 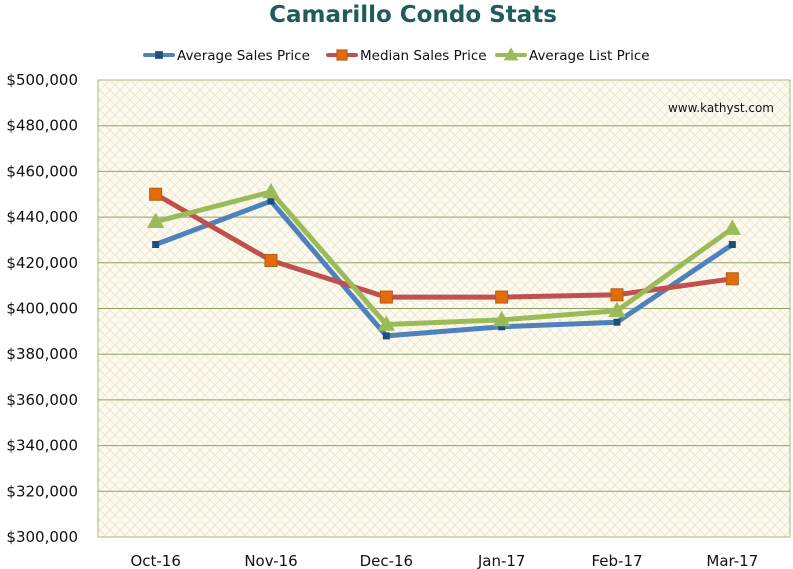 I want to click on y-tick-label: $300,000, so click(x=42, y=537).